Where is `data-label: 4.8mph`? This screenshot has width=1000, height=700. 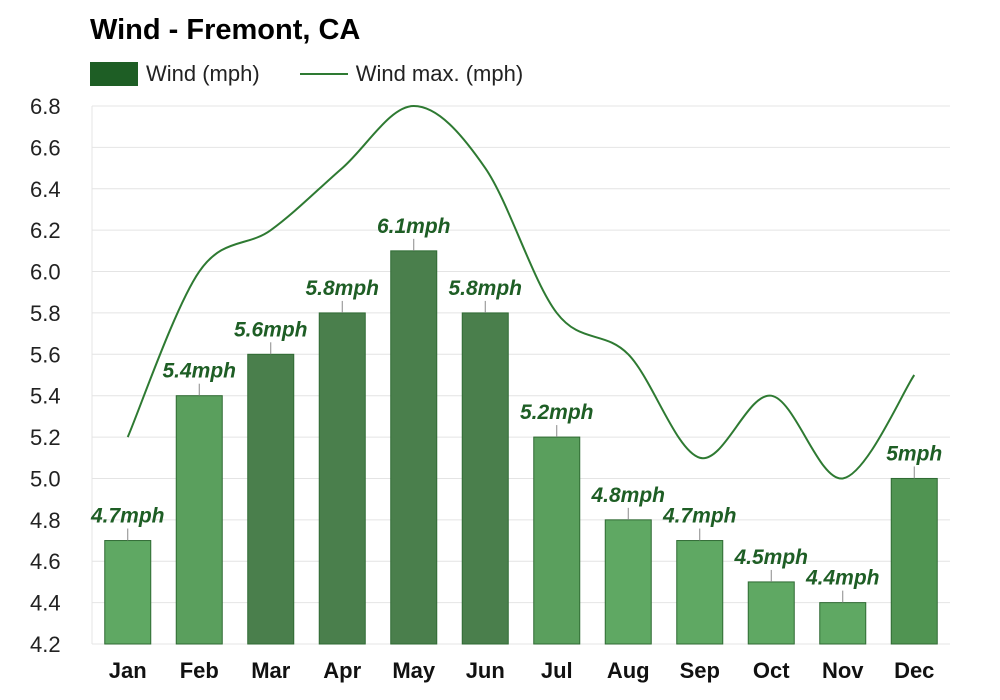 data-label: 4.8mph is located at coordinates (627, 495).